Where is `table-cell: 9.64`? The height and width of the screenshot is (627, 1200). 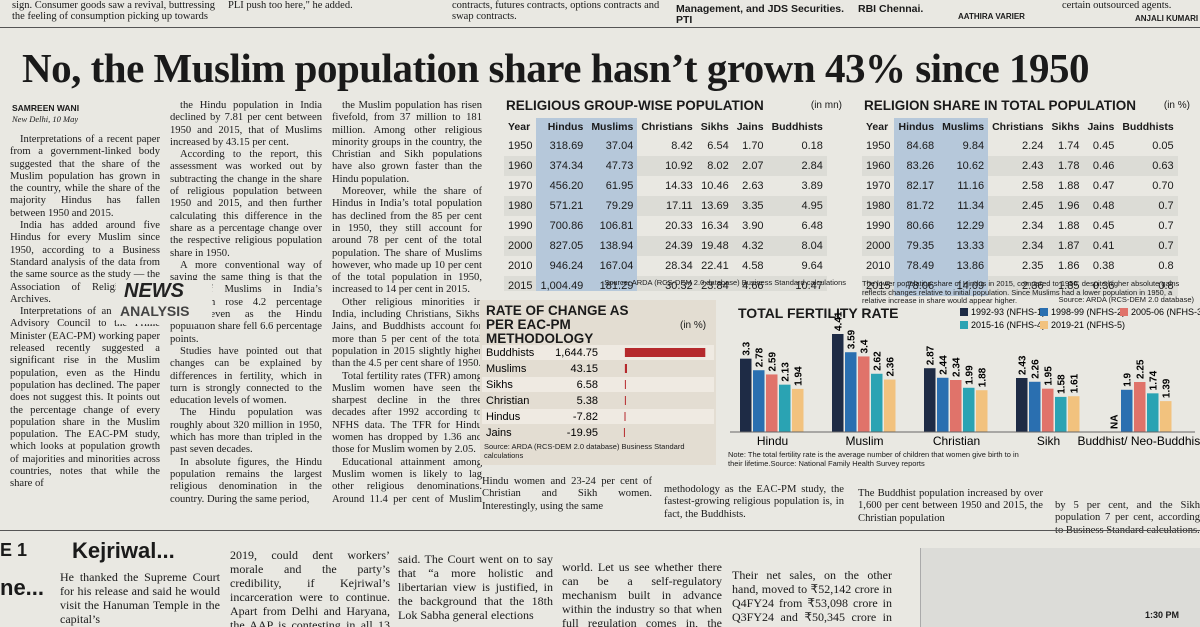 table-cell: 9.64 is located at coordinates (812, 266).